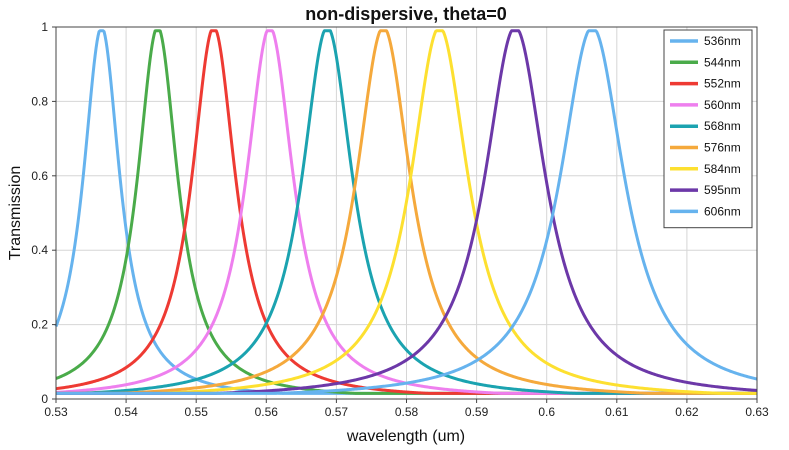 The image size is (789, 450). Describe the element at coordinates (757, 412) in the screenshot. I see `x-tick-label: 0.63` at that location.